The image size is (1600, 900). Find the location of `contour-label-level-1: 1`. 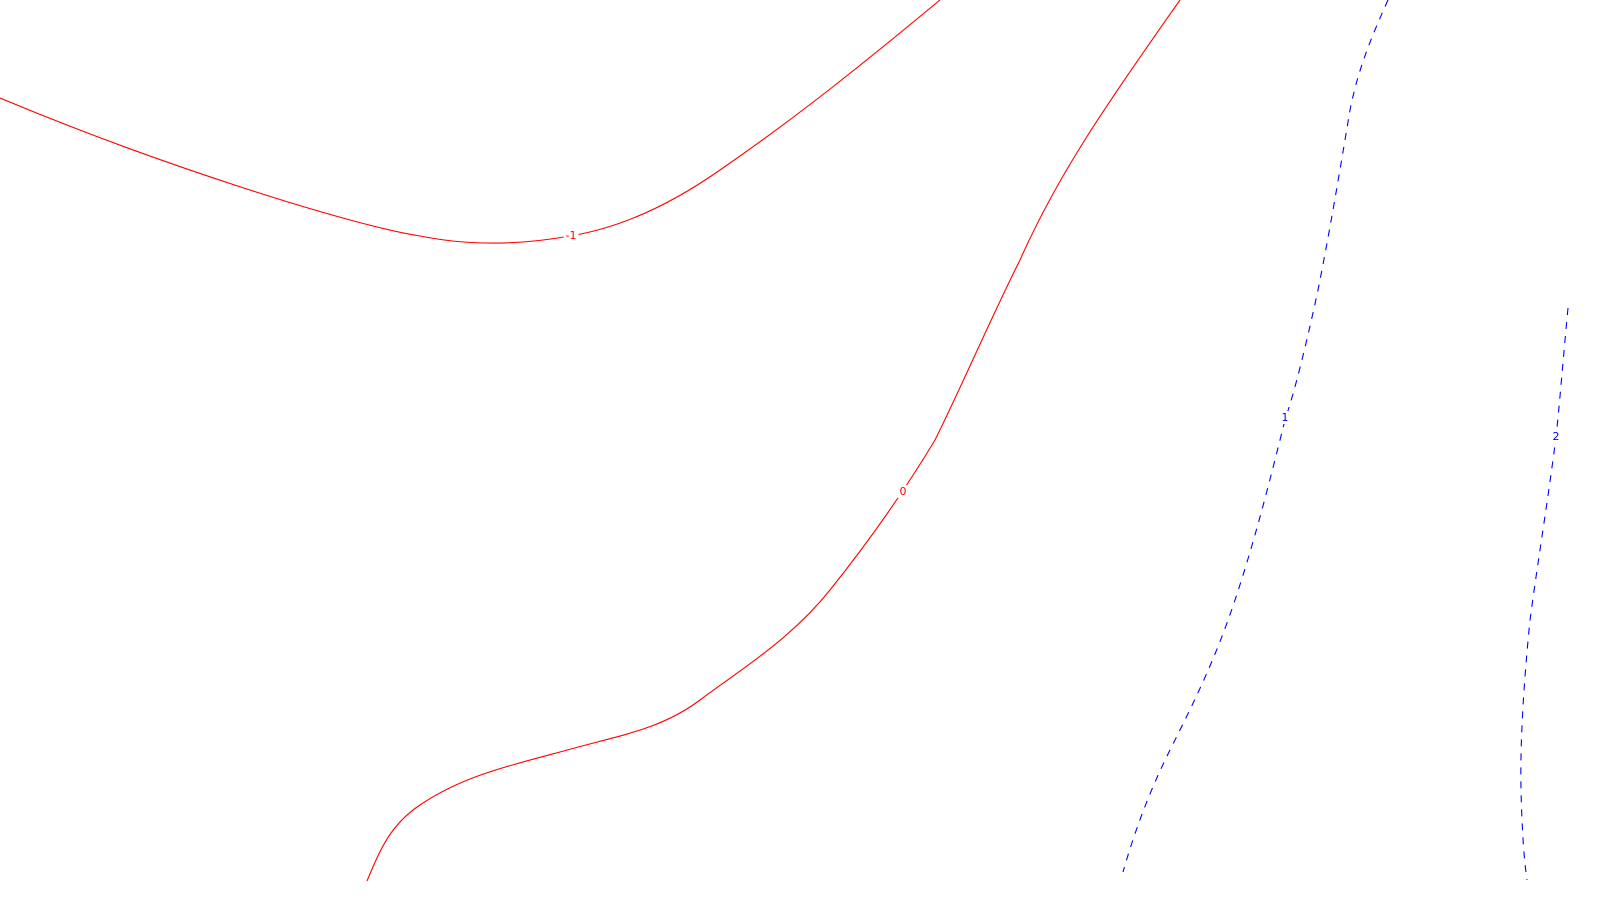

contour-label-level-1: 1 is located at coordinates (1285, 417).